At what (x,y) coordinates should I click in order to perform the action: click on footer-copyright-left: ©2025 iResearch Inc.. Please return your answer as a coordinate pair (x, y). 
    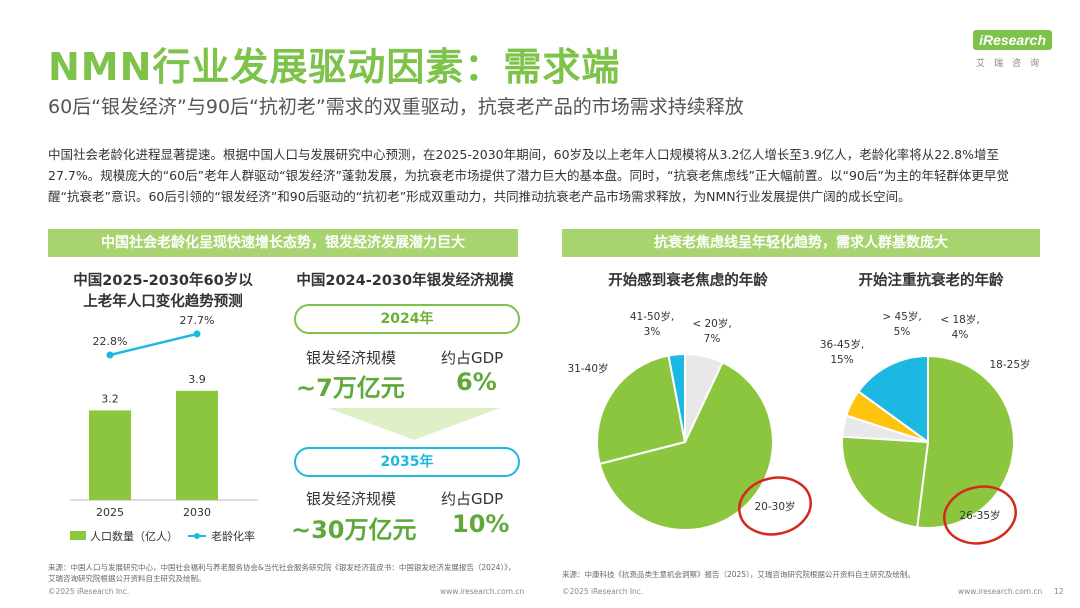
    Looking at the image, I should click on (89, 591).